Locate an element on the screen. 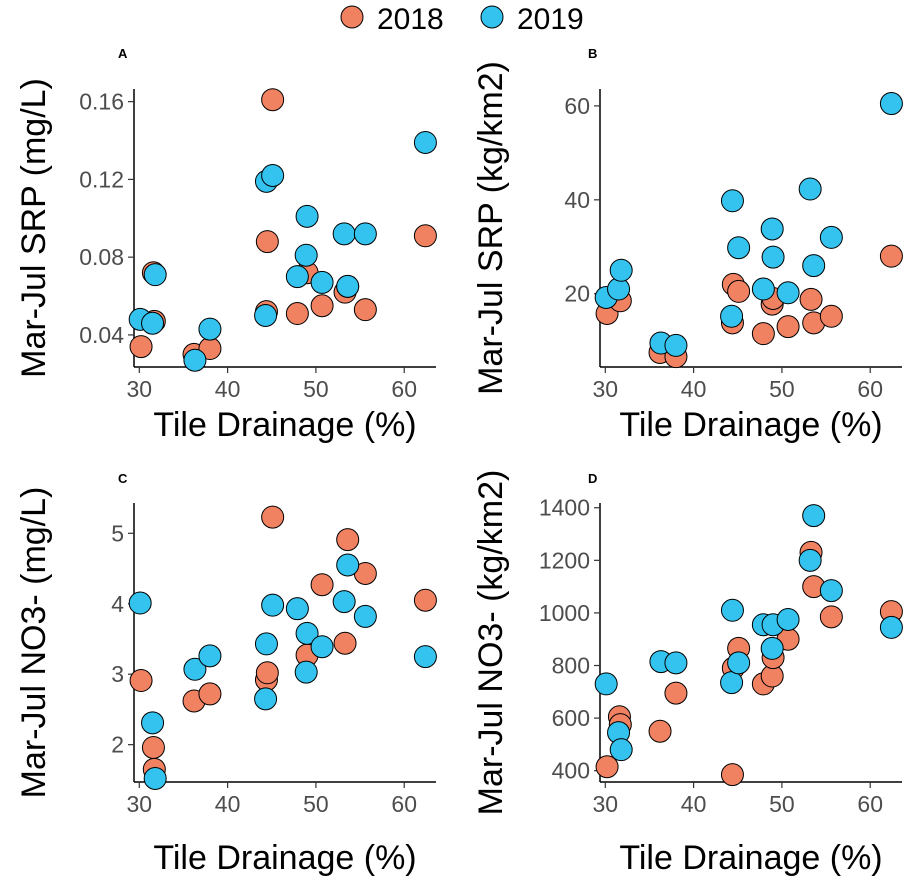 The width and height of the screenshot is (909, 885). series-2018-c is located at coordinates (283, 643).